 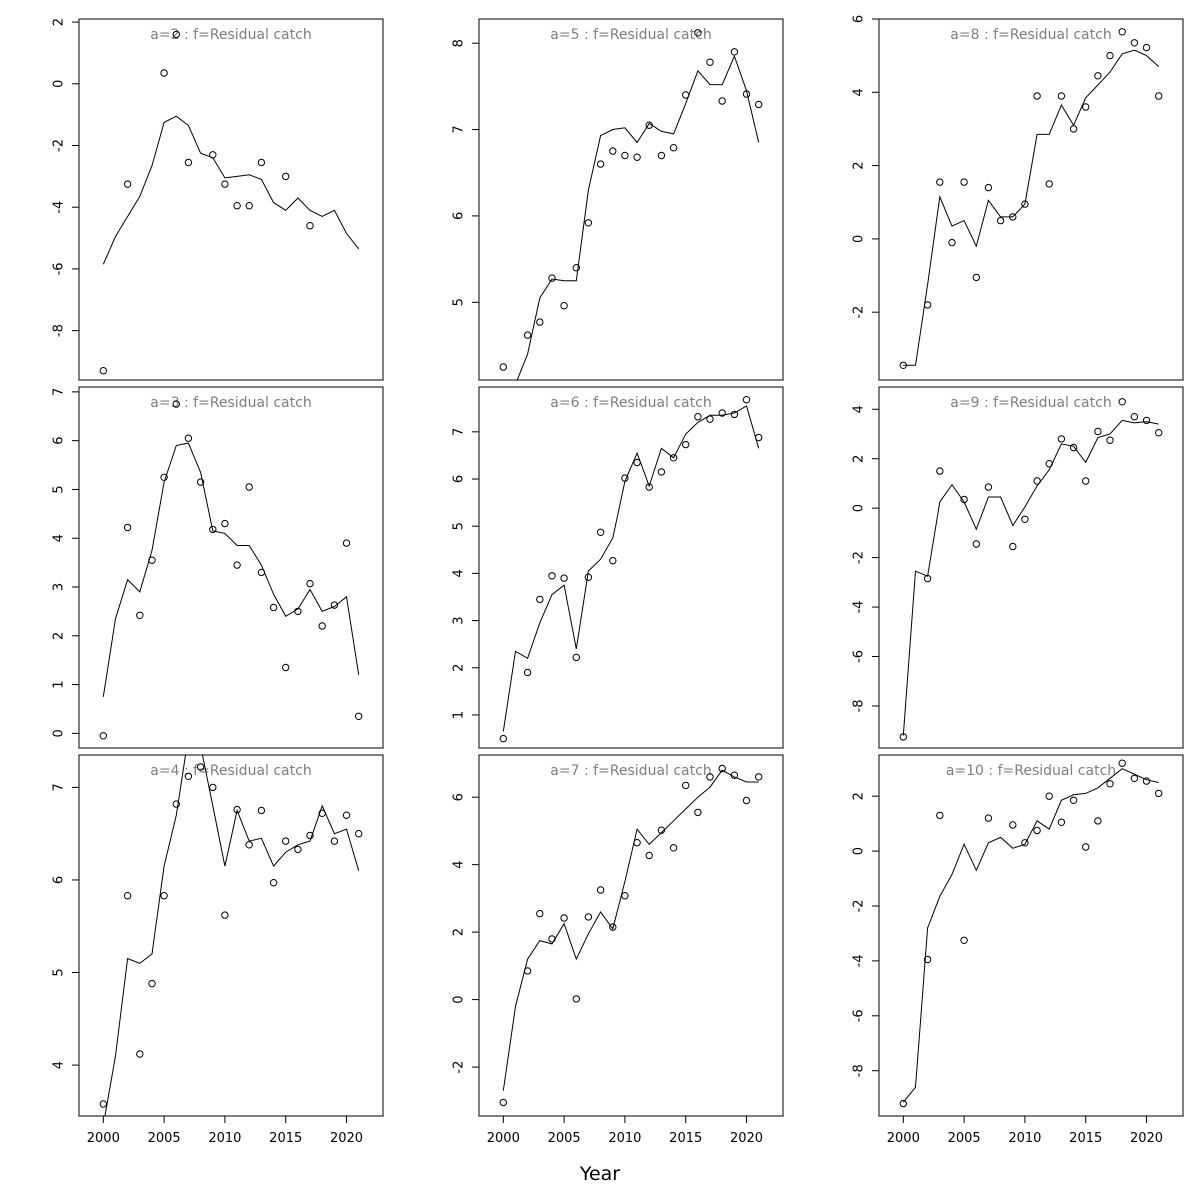 I want to click on x-tick-label: 2005, so click(x=564, y=1138).